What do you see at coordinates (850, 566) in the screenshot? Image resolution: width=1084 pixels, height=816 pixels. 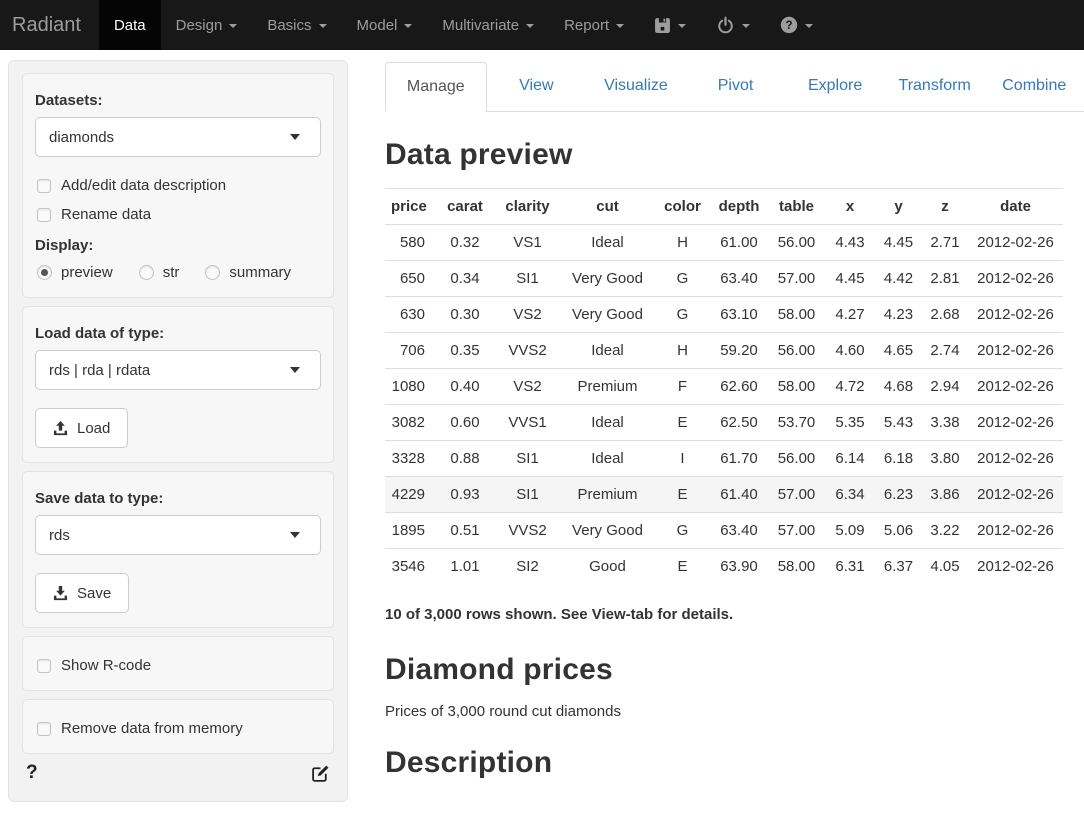 I see `cell-x: 6.31` at bounding box center [850, 566].